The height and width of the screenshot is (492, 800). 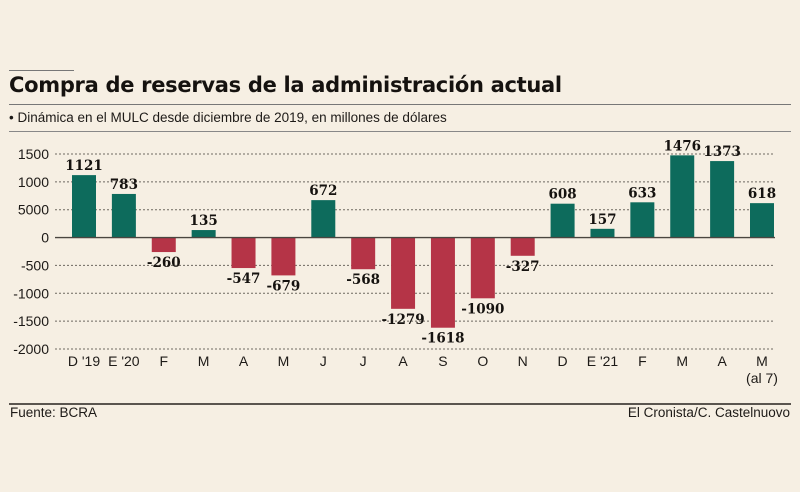 I want to click on x-axis-ticks: D '19 E '20 F M A M J J A S O N D E '21 F M A M(al 7), so click(x=423, y=369).